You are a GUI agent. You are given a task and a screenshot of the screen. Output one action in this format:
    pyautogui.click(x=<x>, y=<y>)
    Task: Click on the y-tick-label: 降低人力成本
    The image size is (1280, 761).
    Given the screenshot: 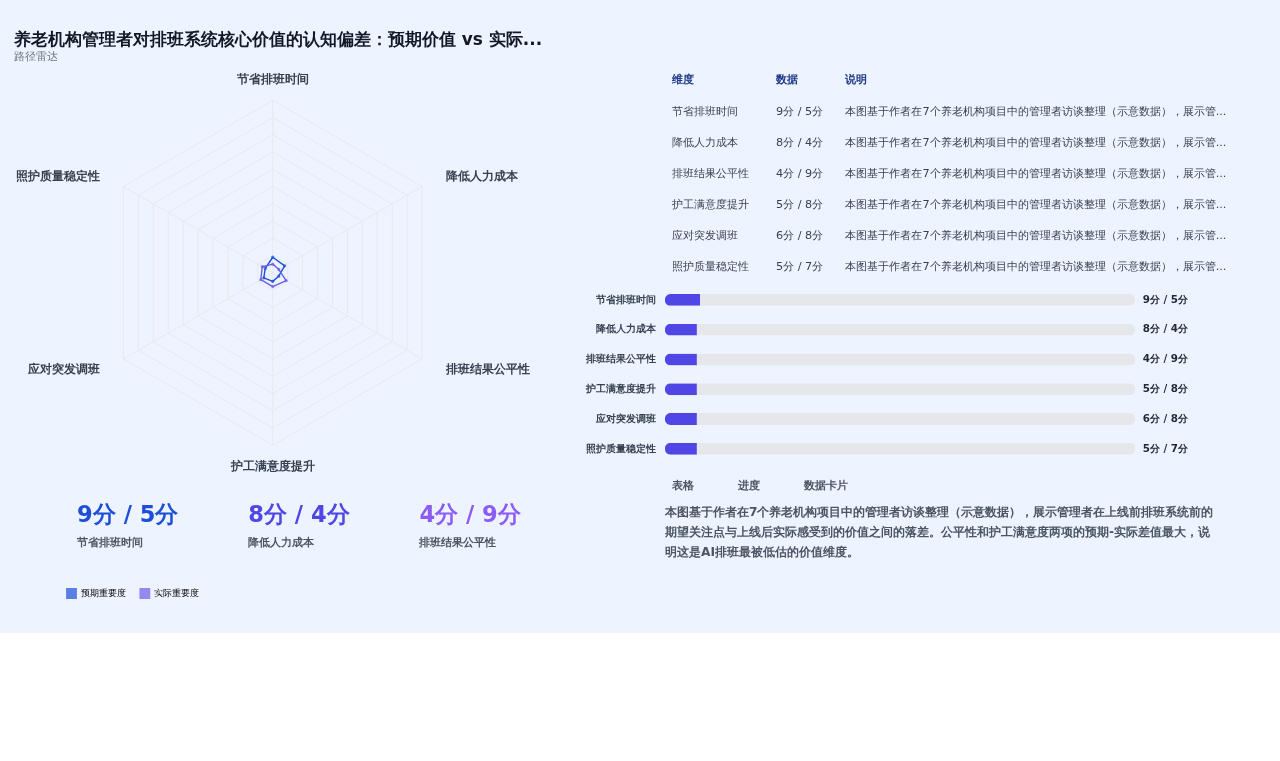 What is the action you would take?
    pyautogui.click(x=626, y=328)
    